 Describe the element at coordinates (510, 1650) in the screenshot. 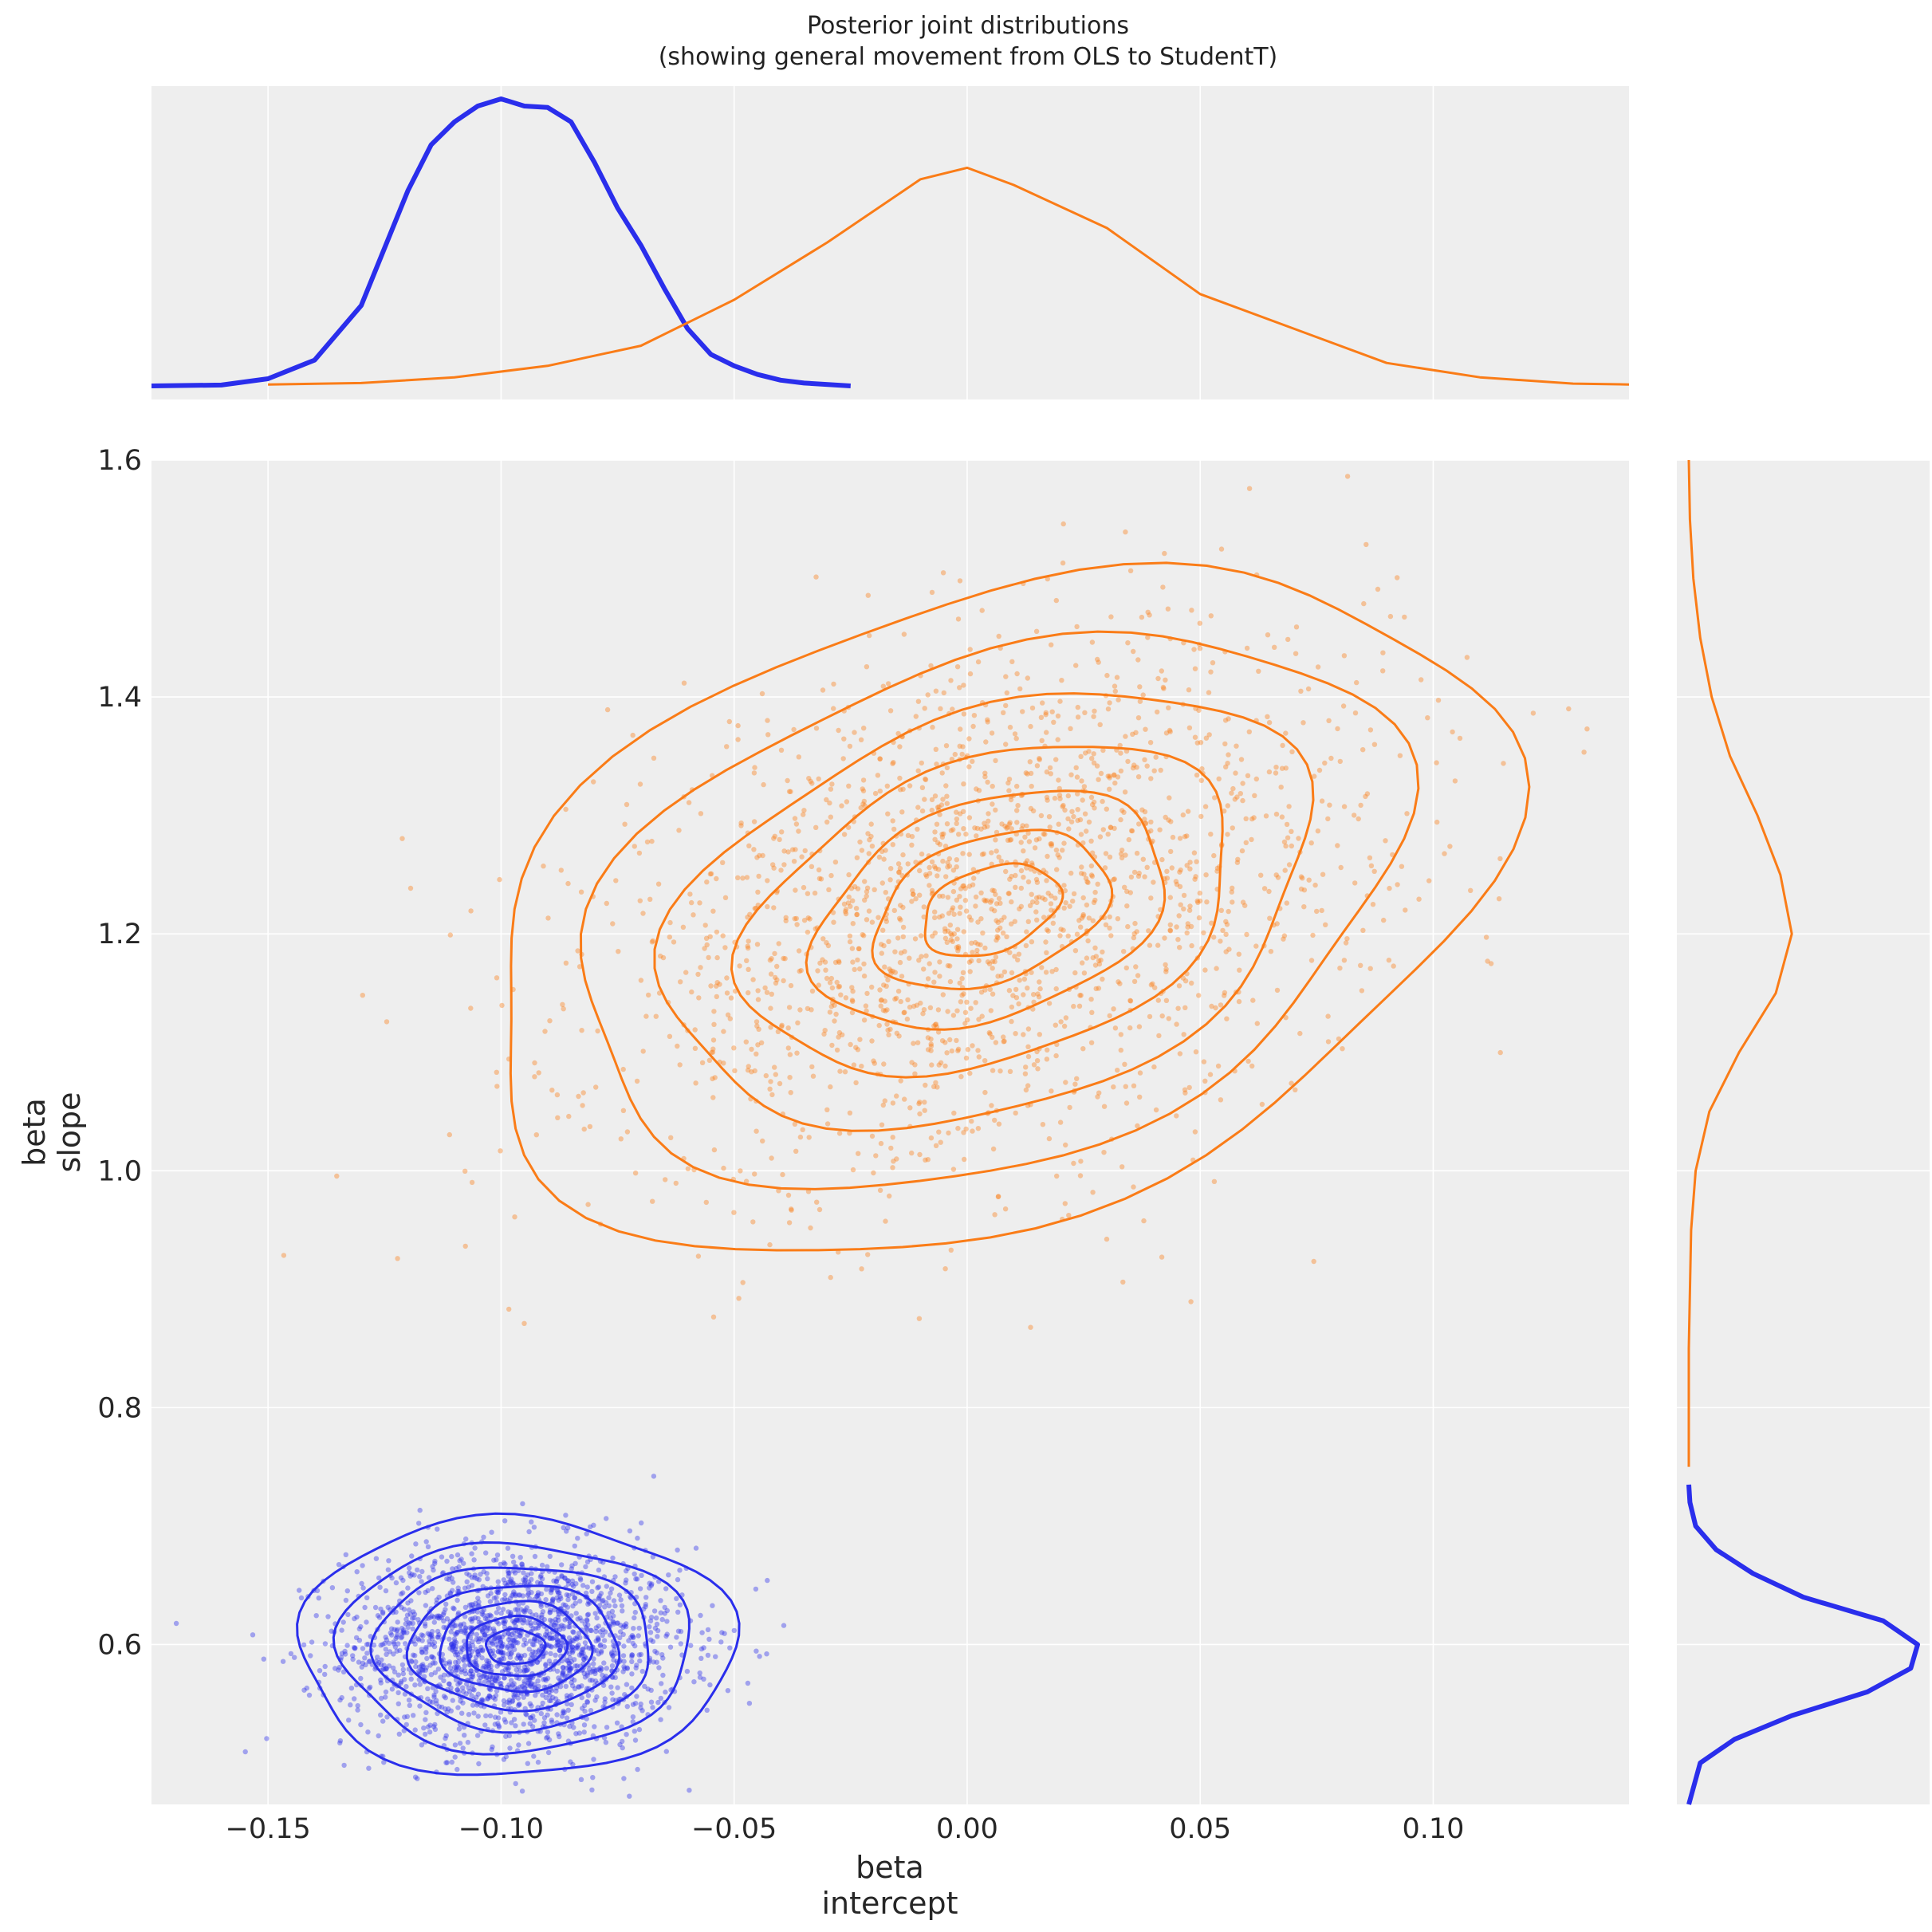

I see `ols-density-contour` at that location.